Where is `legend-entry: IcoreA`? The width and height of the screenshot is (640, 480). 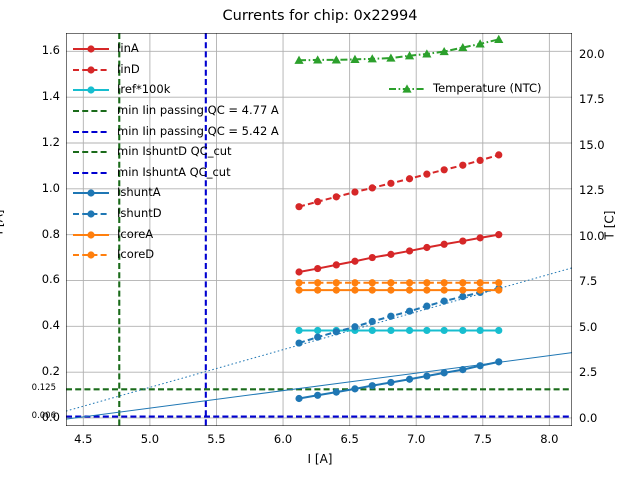
legend-entry: IcoreA is located at coordinates (187, 233).